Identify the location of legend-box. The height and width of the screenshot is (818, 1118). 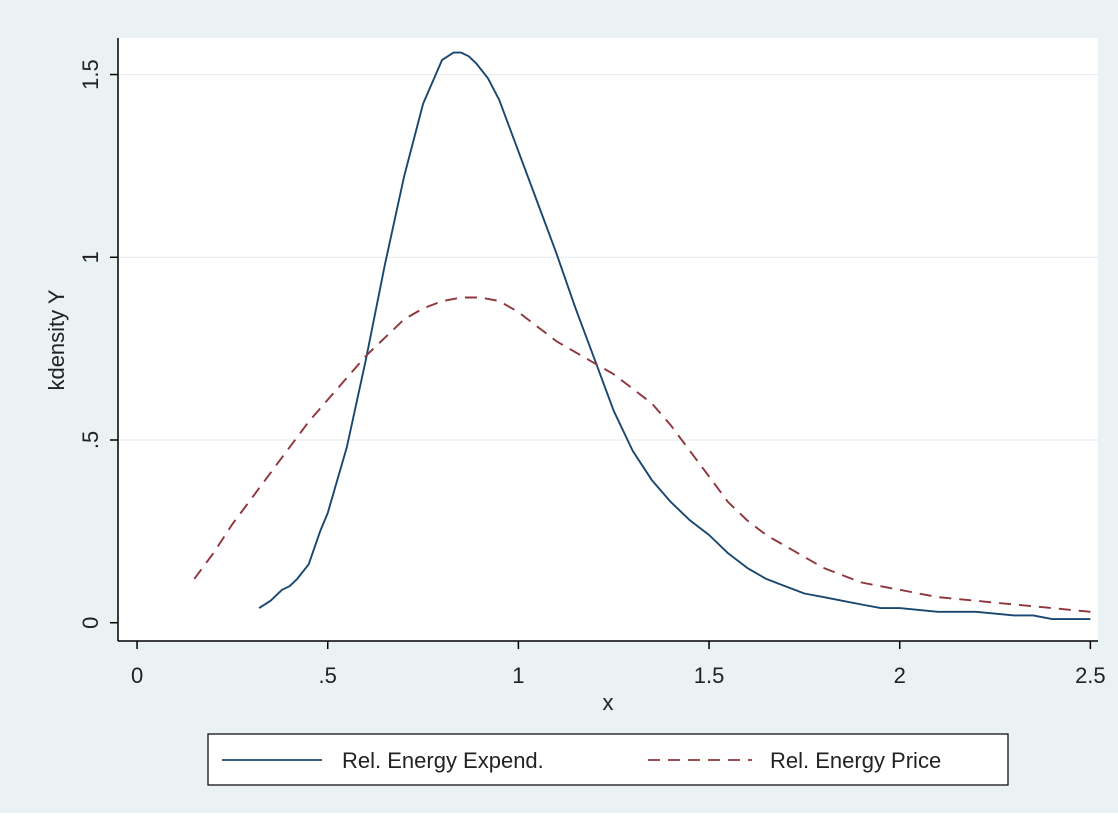
(608, 759).